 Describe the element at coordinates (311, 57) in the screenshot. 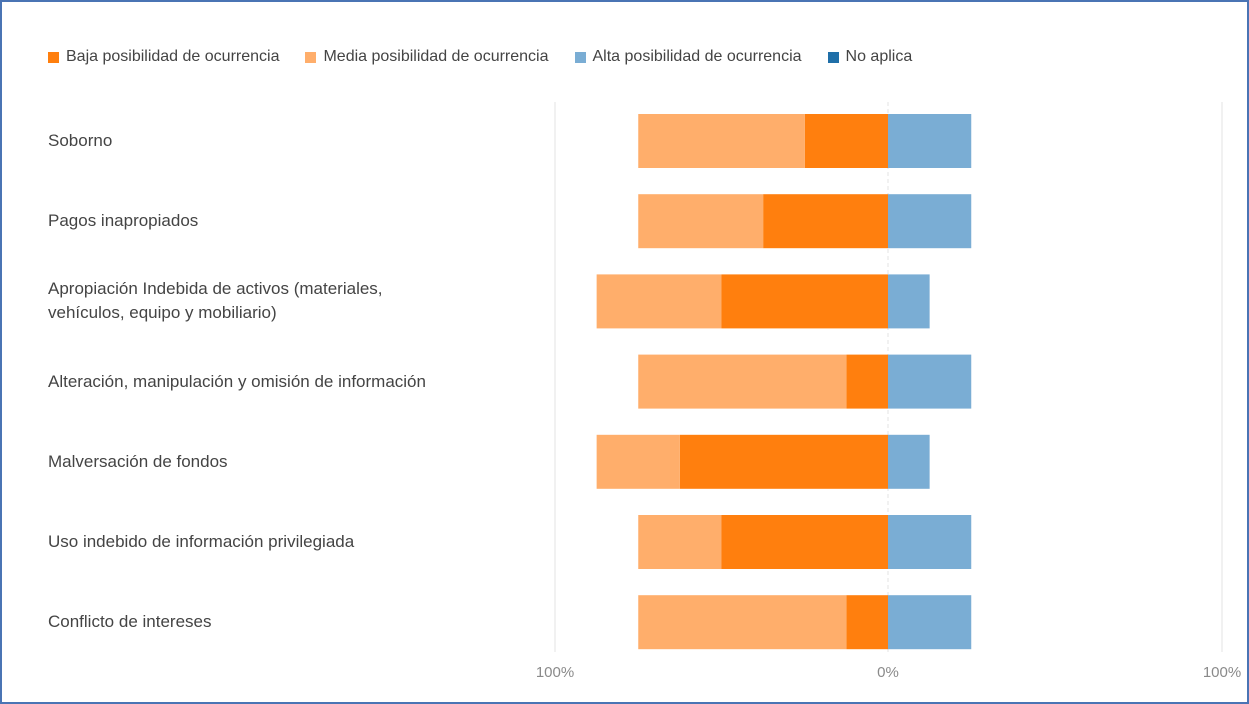

I see `legend-swatch-media` at that location.